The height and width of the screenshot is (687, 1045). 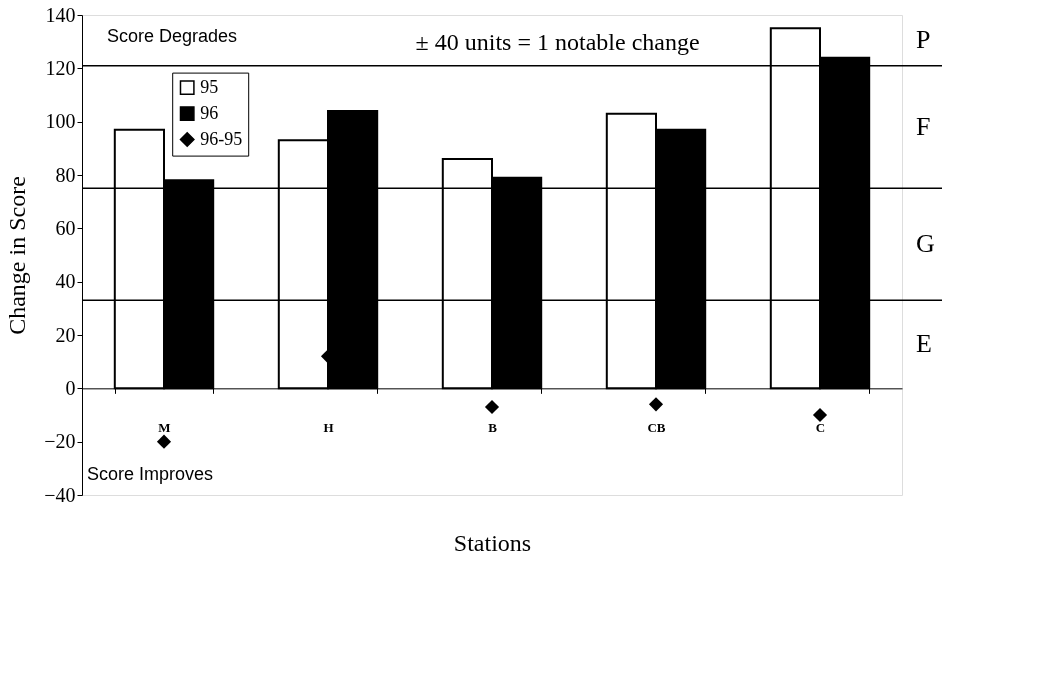 What do you see at coordinates (492, 542) in the screenshot?
I see `x-axis-title: Stations` at bounding box center [492, 542].